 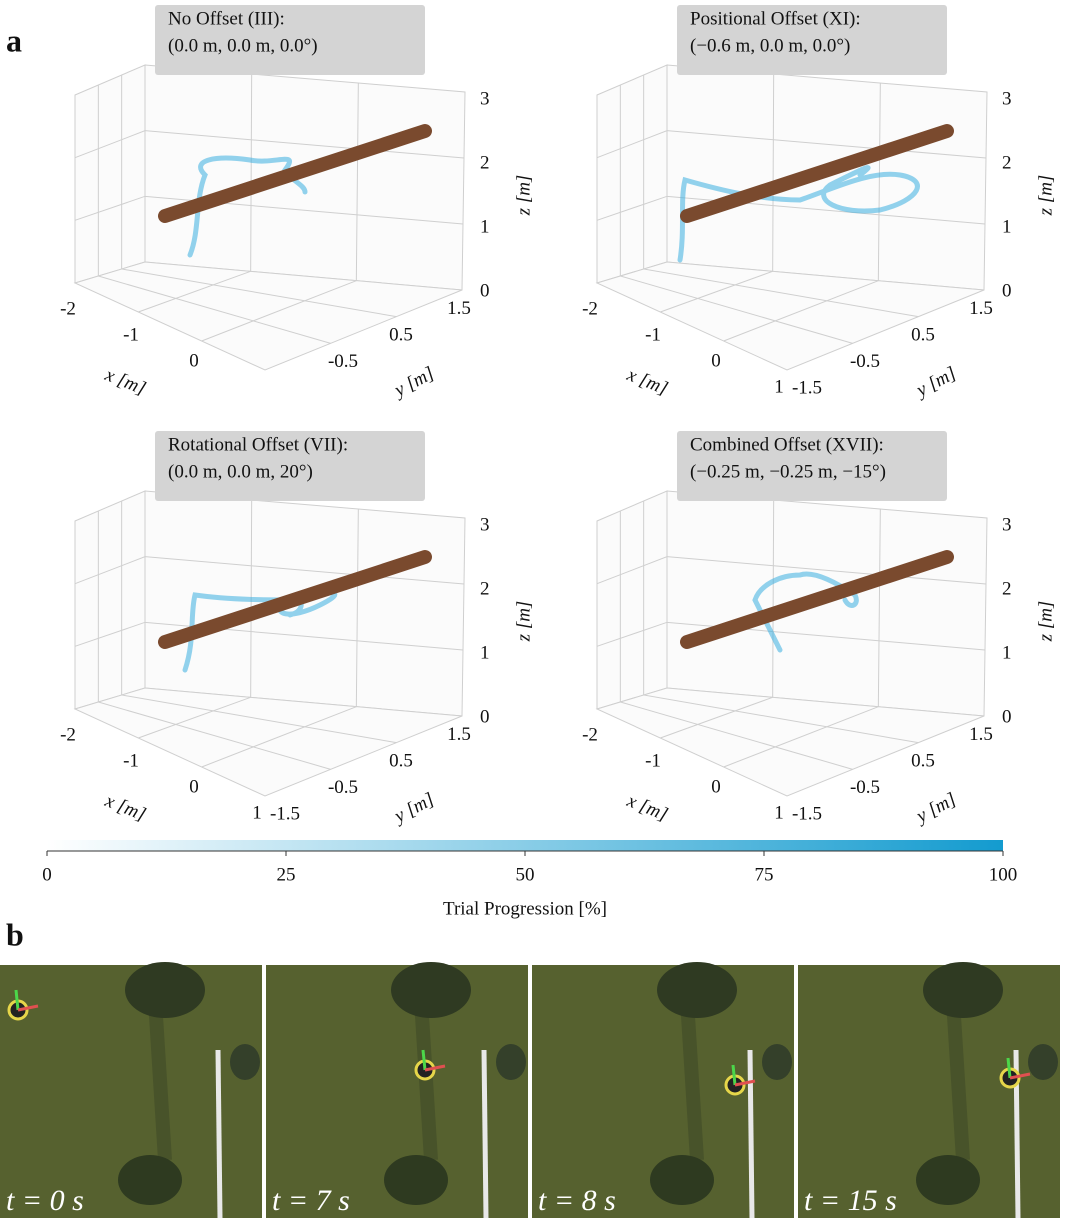 What do you see at coordinates (413, 382) in the screenshot?
I see `y-axis-label: y [m]` at bounding box center [413, 382].